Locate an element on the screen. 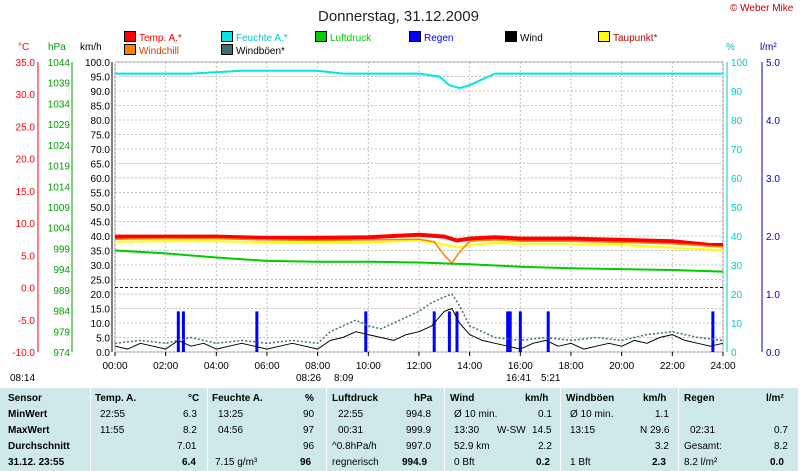 The height and width of the screenshot is (471, 810). time-marker-4: 16:41 is located at coordinates (519, 378).